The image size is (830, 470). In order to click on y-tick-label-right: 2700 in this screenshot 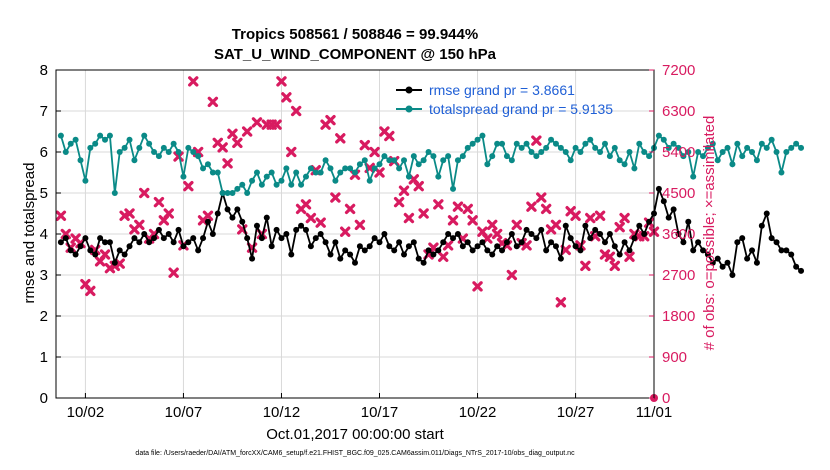, I will do `click(678, 275)`.